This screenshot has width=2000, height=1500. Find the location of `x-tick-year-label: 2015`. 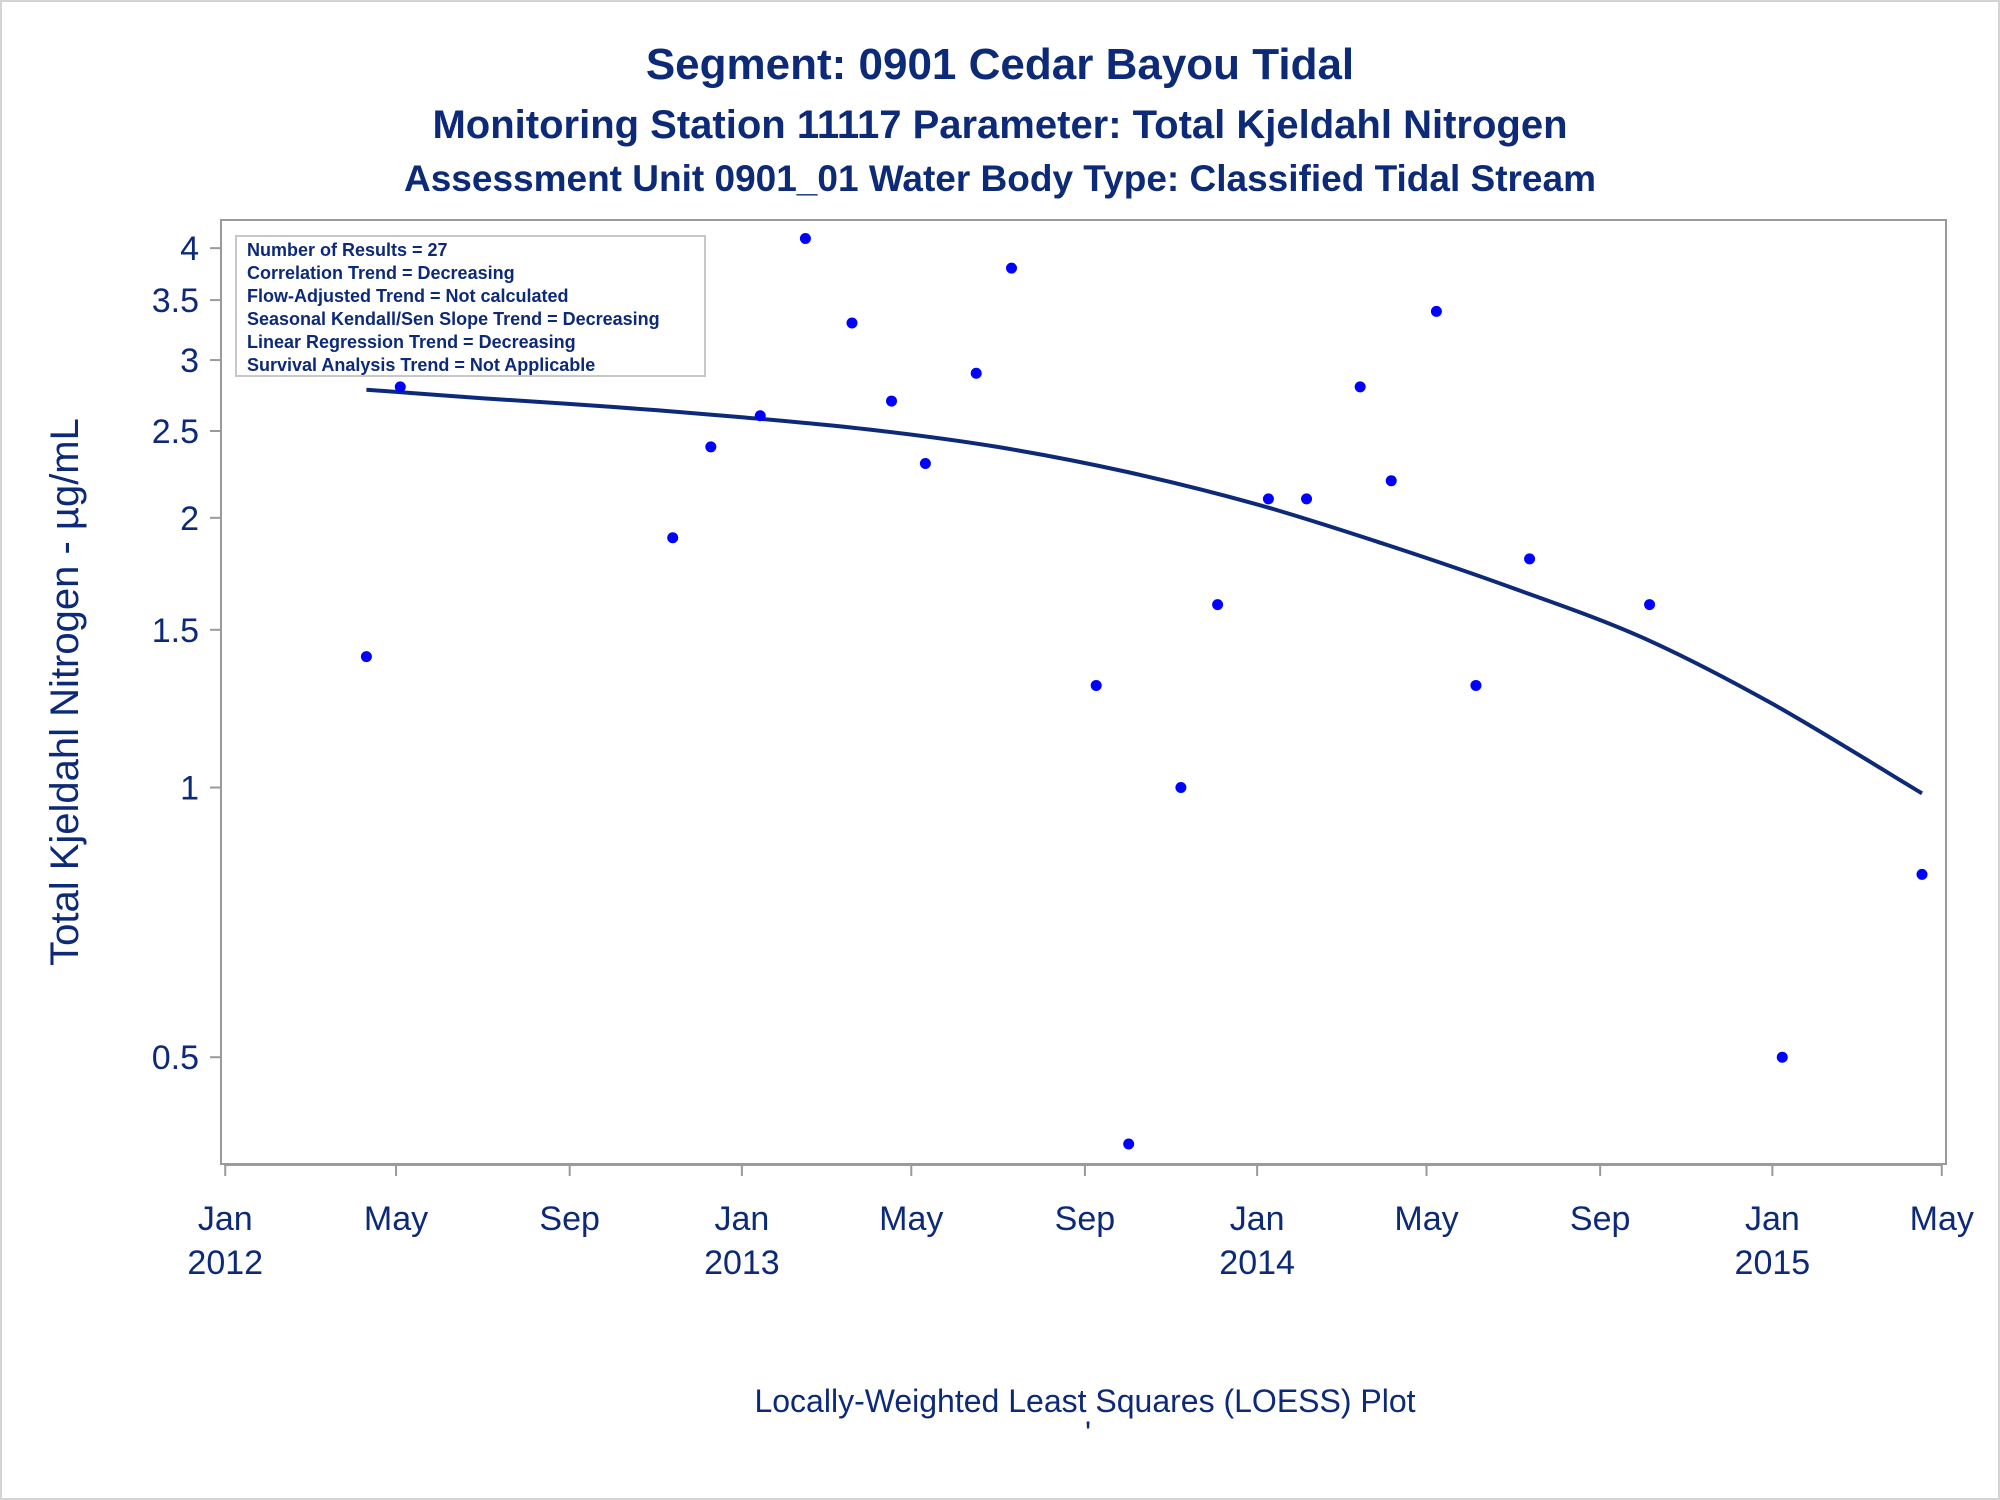

x-tick-year-label: 2015 is located at coordinates (1773, 1263).